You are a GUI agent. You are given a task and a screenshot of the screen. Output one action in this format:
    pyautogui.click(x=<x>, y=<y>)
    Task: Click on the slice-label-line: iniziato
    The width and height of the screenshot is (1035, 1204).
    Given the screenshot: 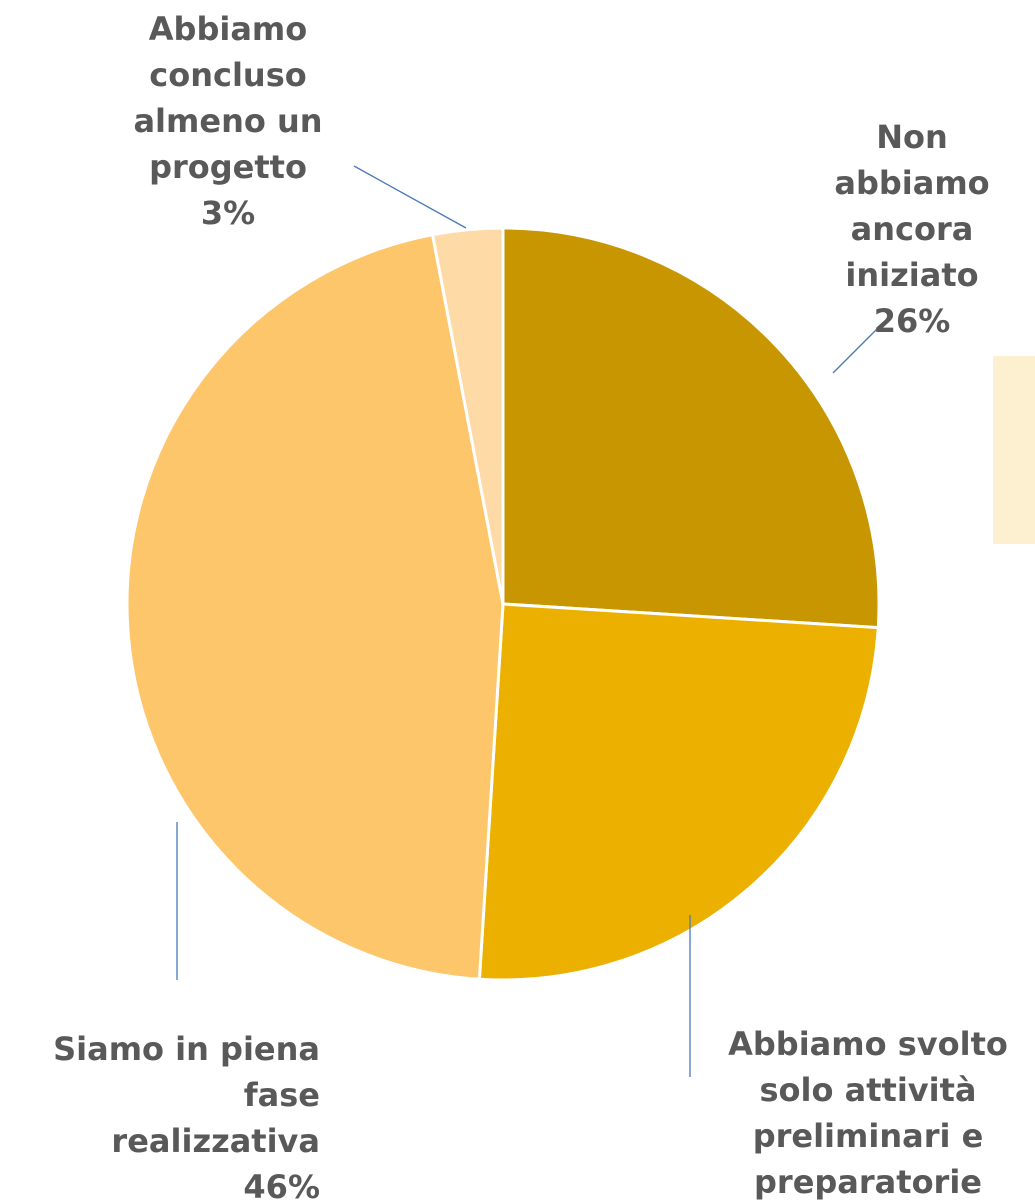 What is the action you would take?
    pyautogui.click(x=911, y=275)
    